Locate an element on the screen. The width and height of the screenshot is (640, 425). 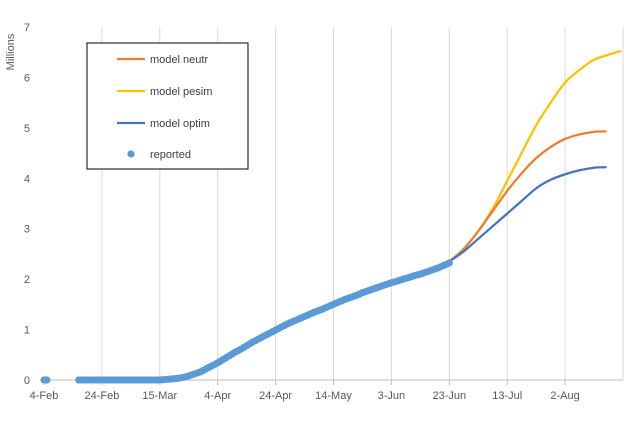
y-tick-label: 6 is located at coordinates (27, 78).